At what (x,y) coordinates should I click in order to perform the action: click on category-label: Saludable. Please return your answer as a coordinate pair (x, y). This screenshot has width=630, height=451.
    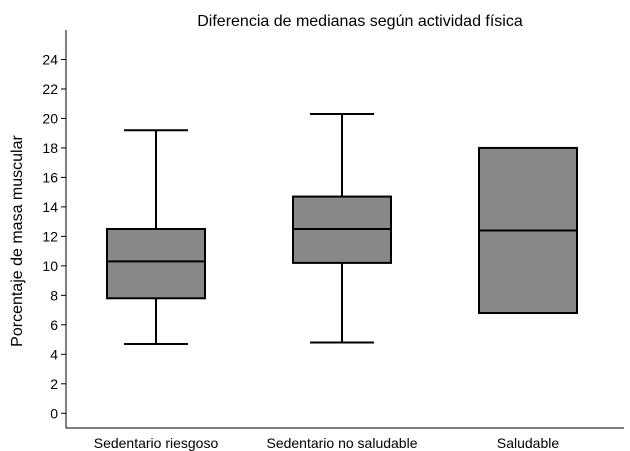
    Looking at the image, I should click on (528, 443).